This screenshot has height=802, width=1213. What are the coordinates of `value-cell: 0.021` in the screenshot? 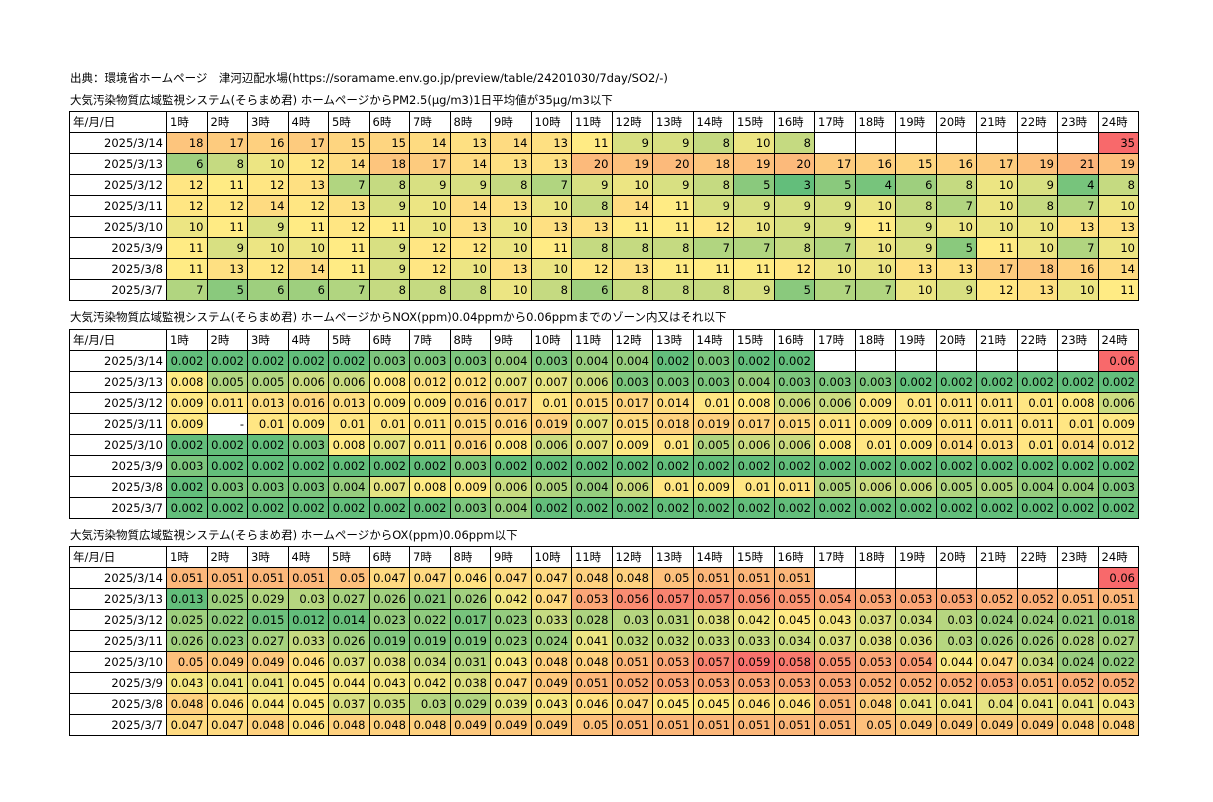 It's located at (430, 599).